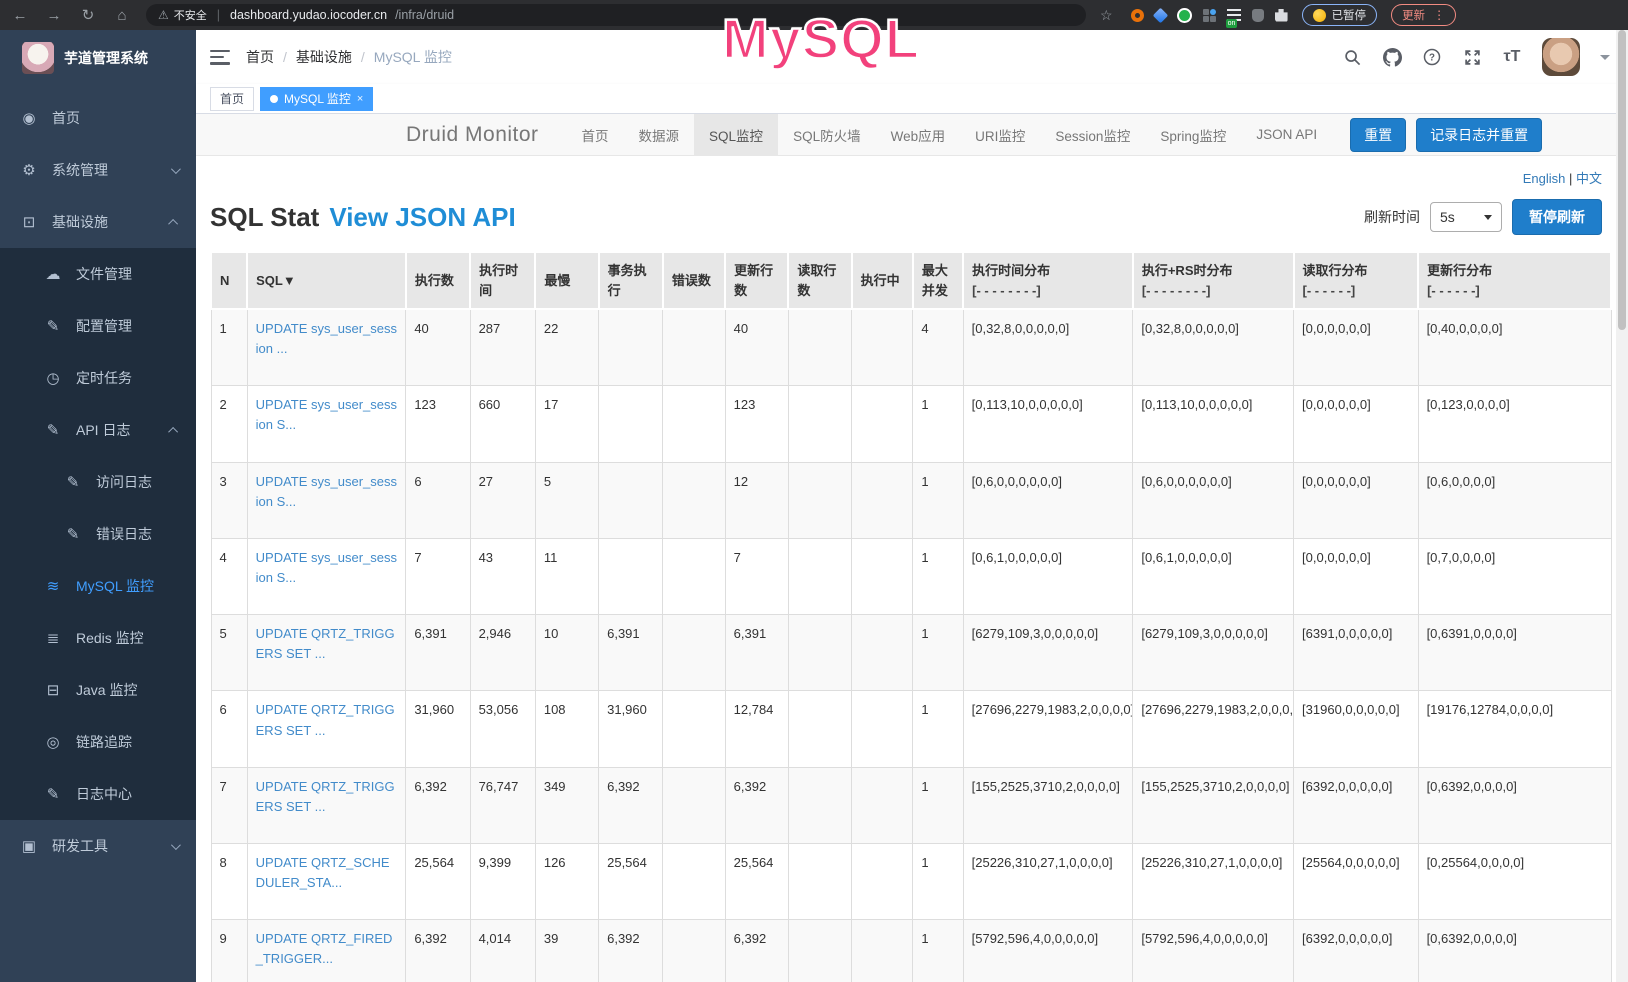 This screenshot has width=1628, height=982. Describe the element at coordinates (20, 15) in the screenshot. I see `browser-back-icon: ←` at that location.